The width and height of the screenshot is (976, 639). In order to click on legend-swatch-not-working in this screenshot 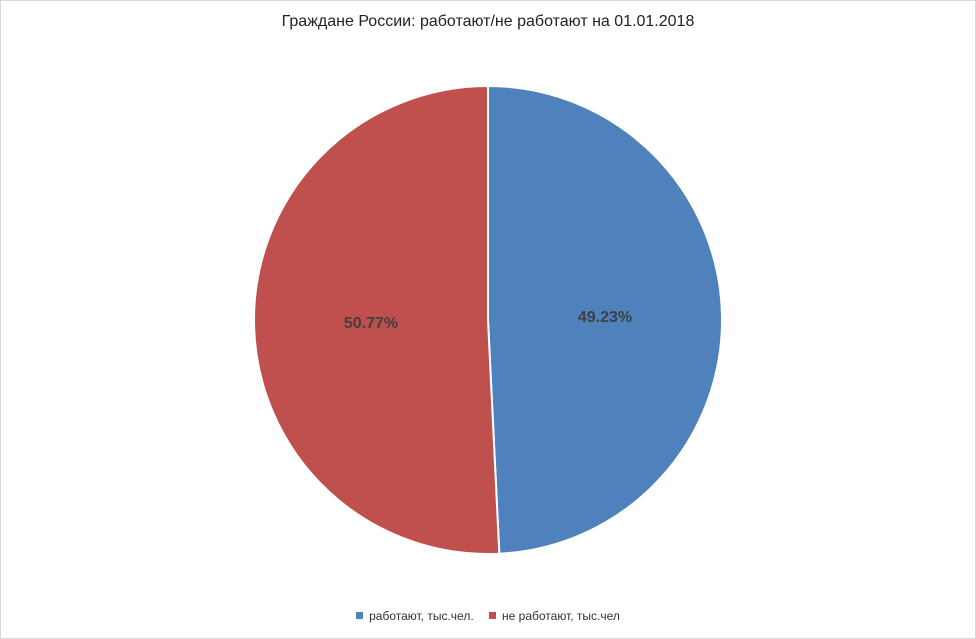, I will do `click(493, 616)`.